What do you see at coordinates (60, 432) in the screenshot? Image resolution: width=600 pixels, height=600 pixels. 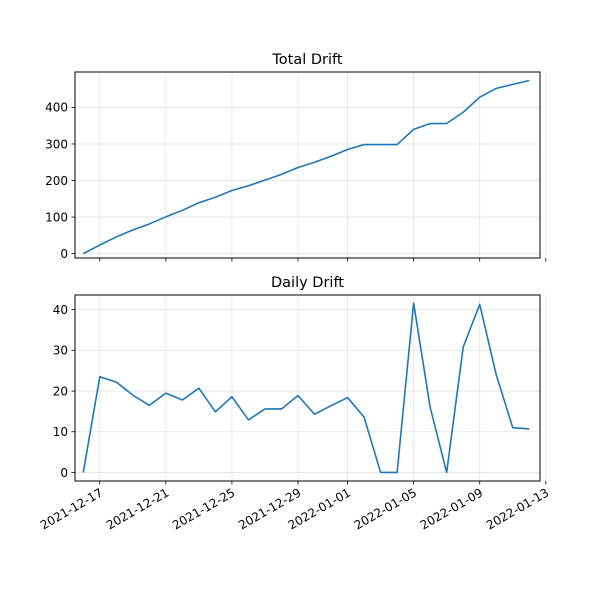 I see `daily-drift-y-tick-label: 10` at bounding box center [60, 432].